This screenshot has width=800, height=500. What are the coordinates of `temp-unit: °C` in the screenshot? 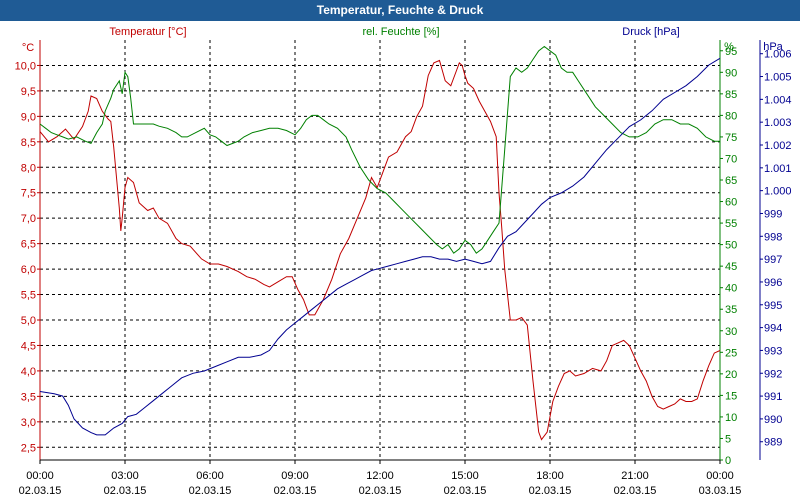 It's located at (28, 48).